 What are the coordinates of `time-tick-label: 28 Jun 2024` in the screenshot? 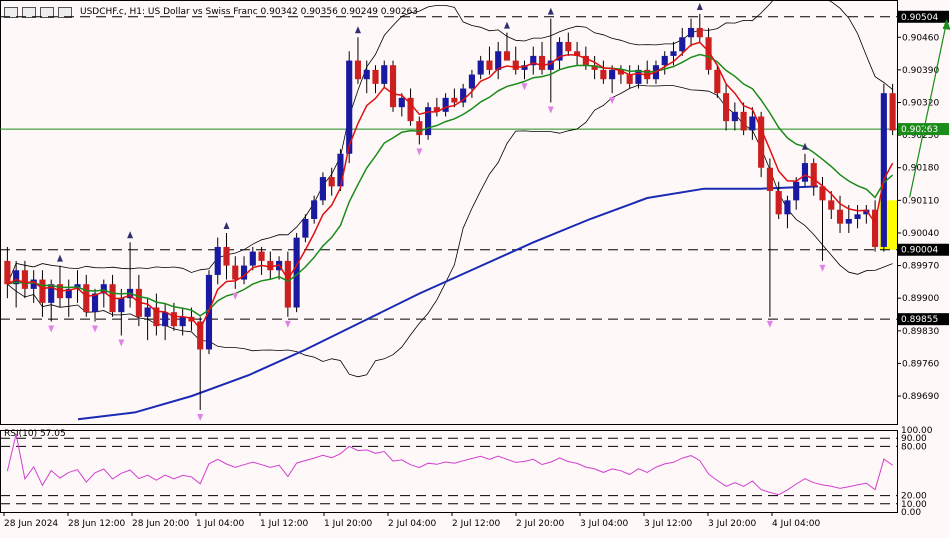 It's located at (31, 524).